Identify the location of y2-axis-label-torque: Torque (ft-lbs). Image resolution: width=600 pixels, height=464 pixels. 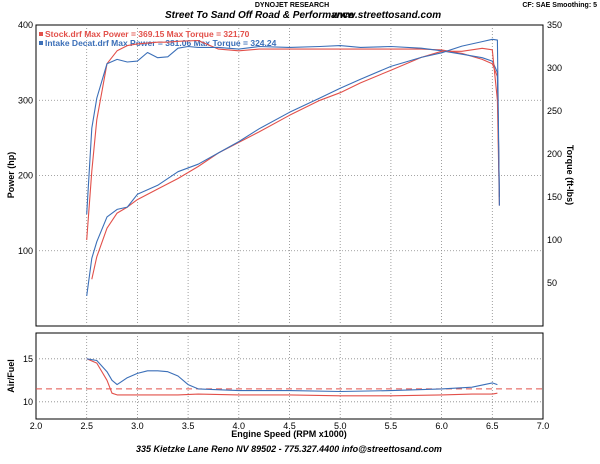
(570, 175).